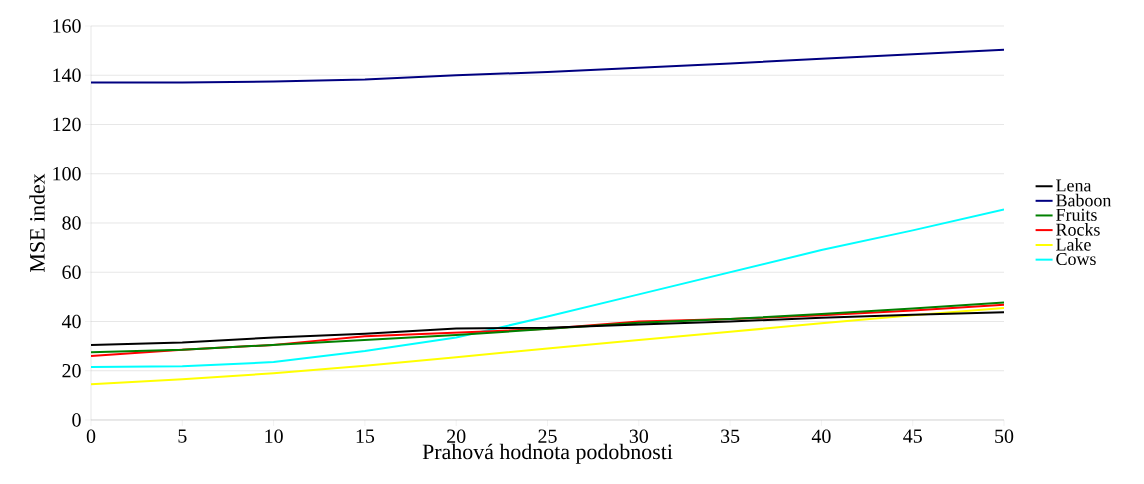  I want to click on x-tick-label: 15, so click(365, 436).